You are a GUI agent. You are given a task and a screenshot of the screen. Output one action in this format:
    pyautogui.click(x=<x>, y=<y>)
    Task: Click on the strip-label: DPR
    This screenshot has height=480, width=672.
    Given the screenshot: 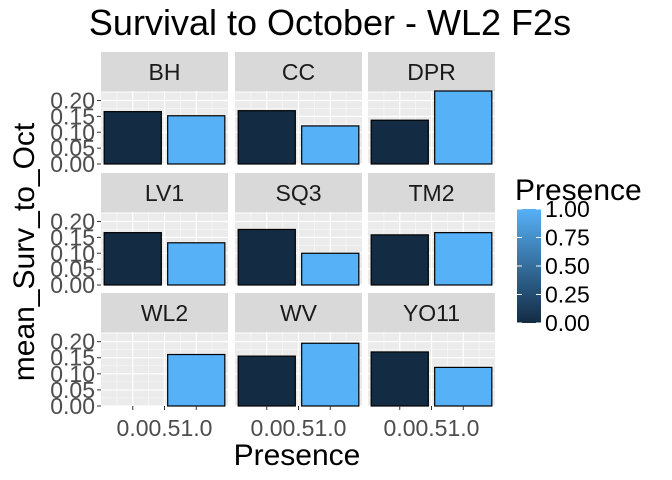 What is the action you would take?
    pyautogui.click(x=431, y=72)
    